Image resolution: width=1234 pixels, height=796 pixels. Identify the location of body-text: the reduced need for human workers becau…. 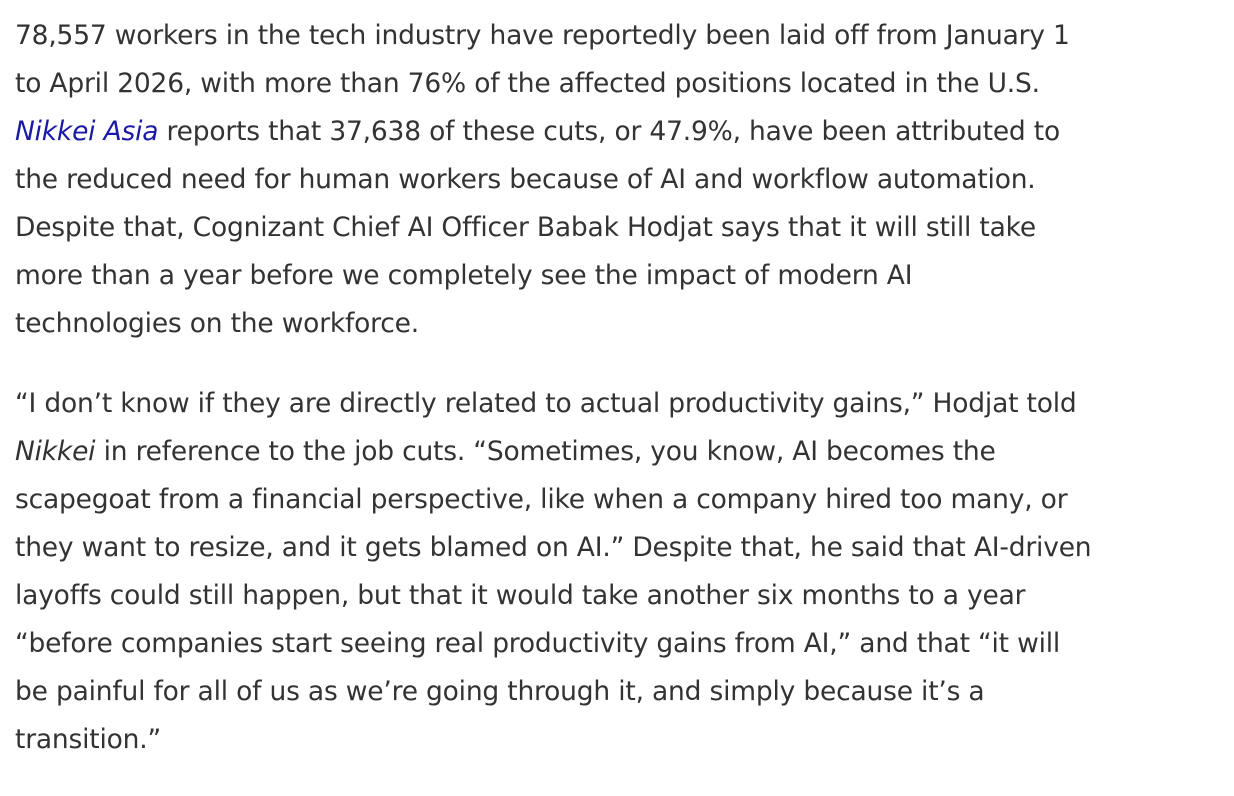
(525, 179).